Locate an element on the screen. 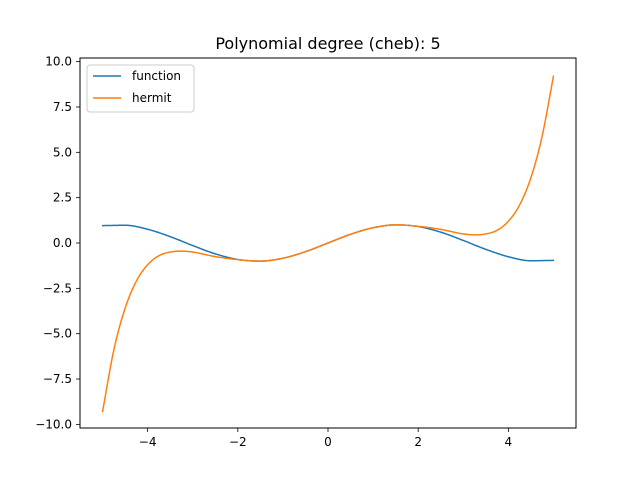  y-axis-ticks: 10.0 7.5 5.0 2.5 0.0 −2.5 −5.0 −7.5 −10.0 is located at coordinates (57, 243).